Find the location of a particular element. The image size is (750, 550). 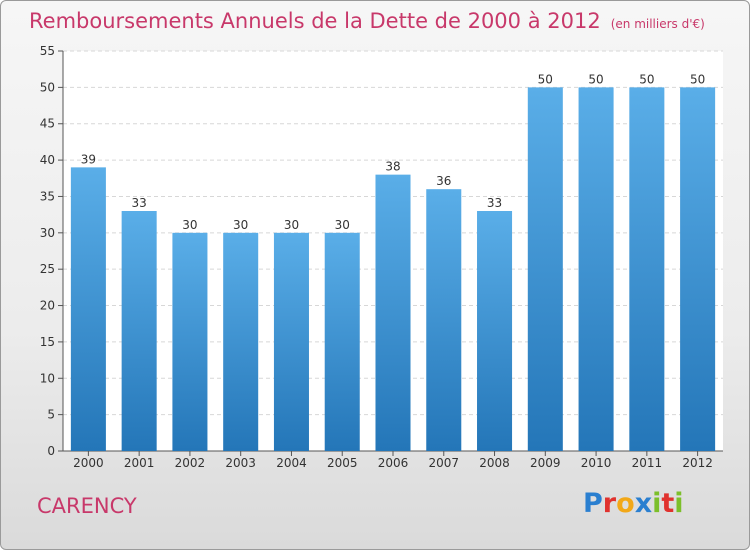

y-tick-label: 50 is located at coordinates (47, 87).